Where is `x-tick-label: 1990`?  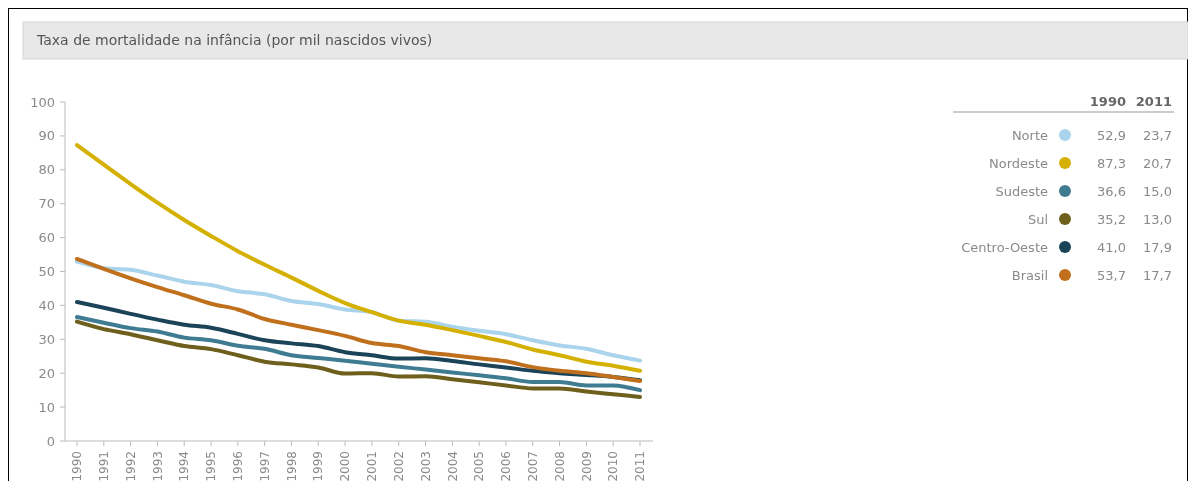
x-tick-label: 1990 is located at coordinates (77, 466).